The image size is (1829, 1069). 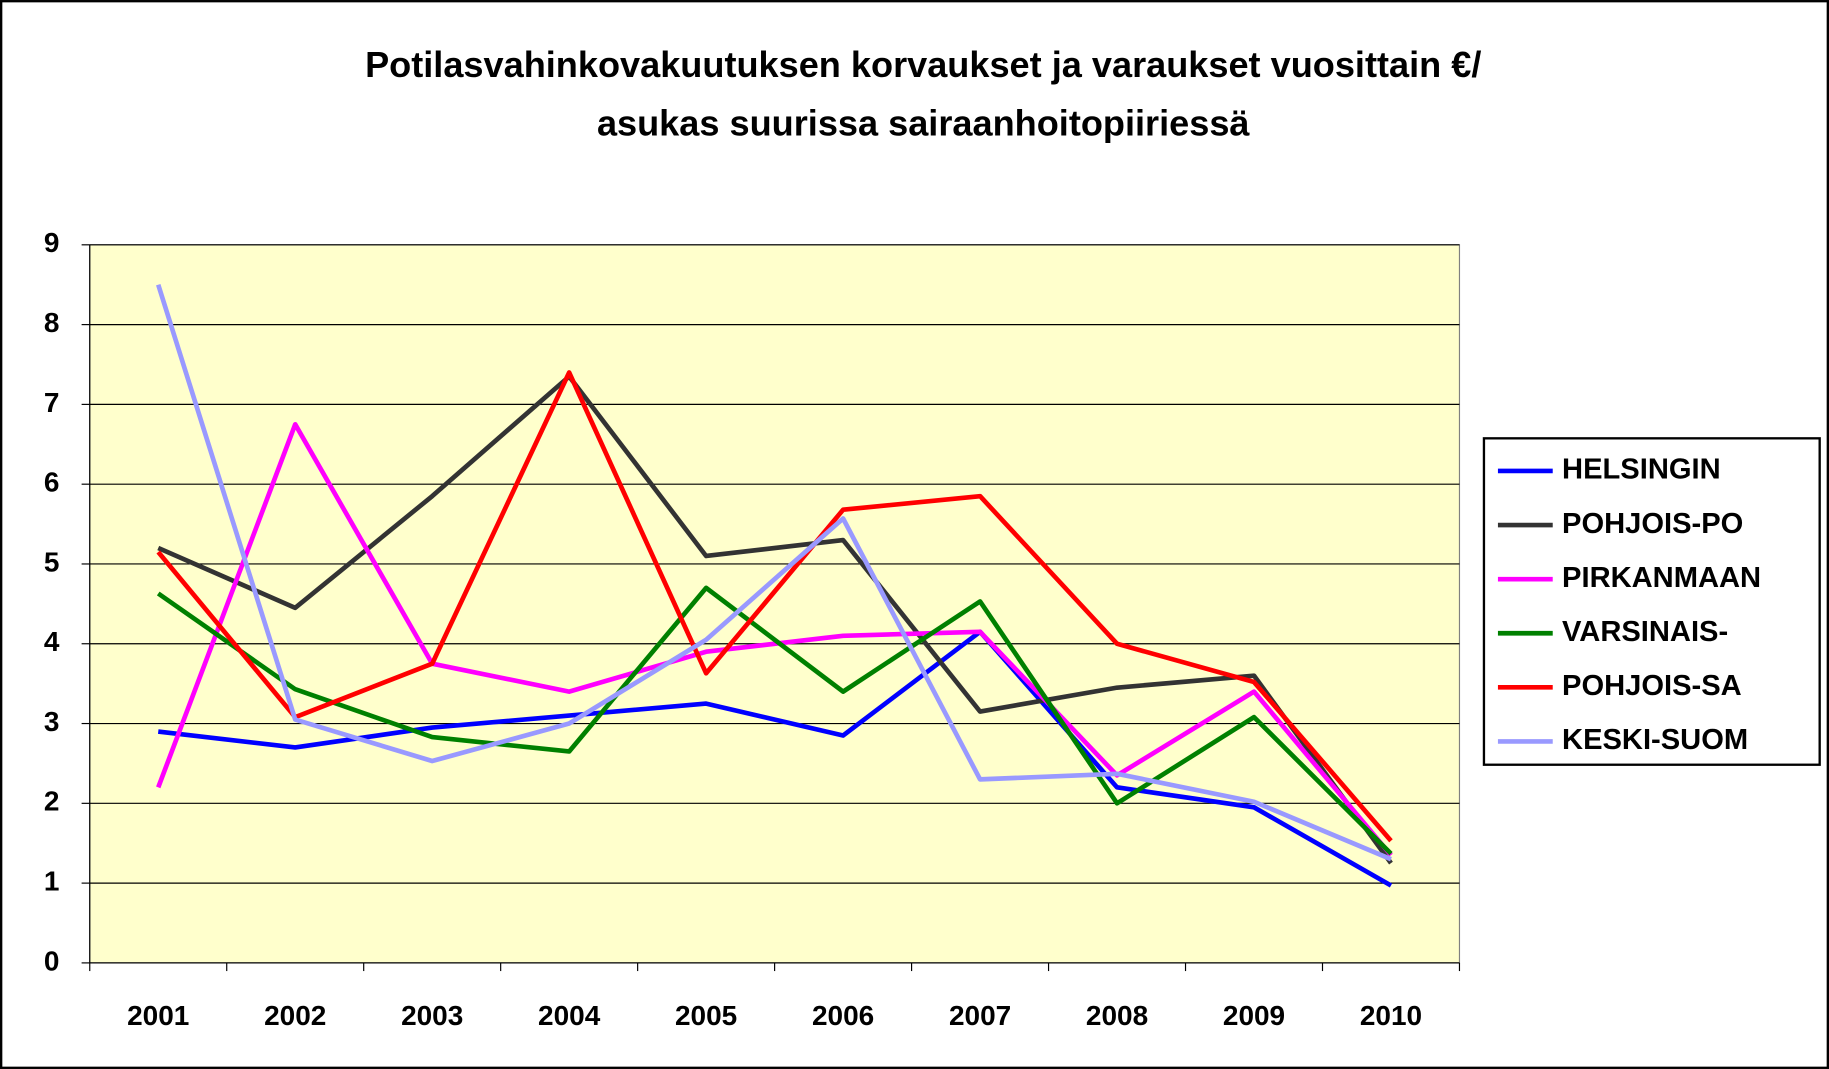 I want to click on y-tick-label: 7, so click(x=52, y=402).